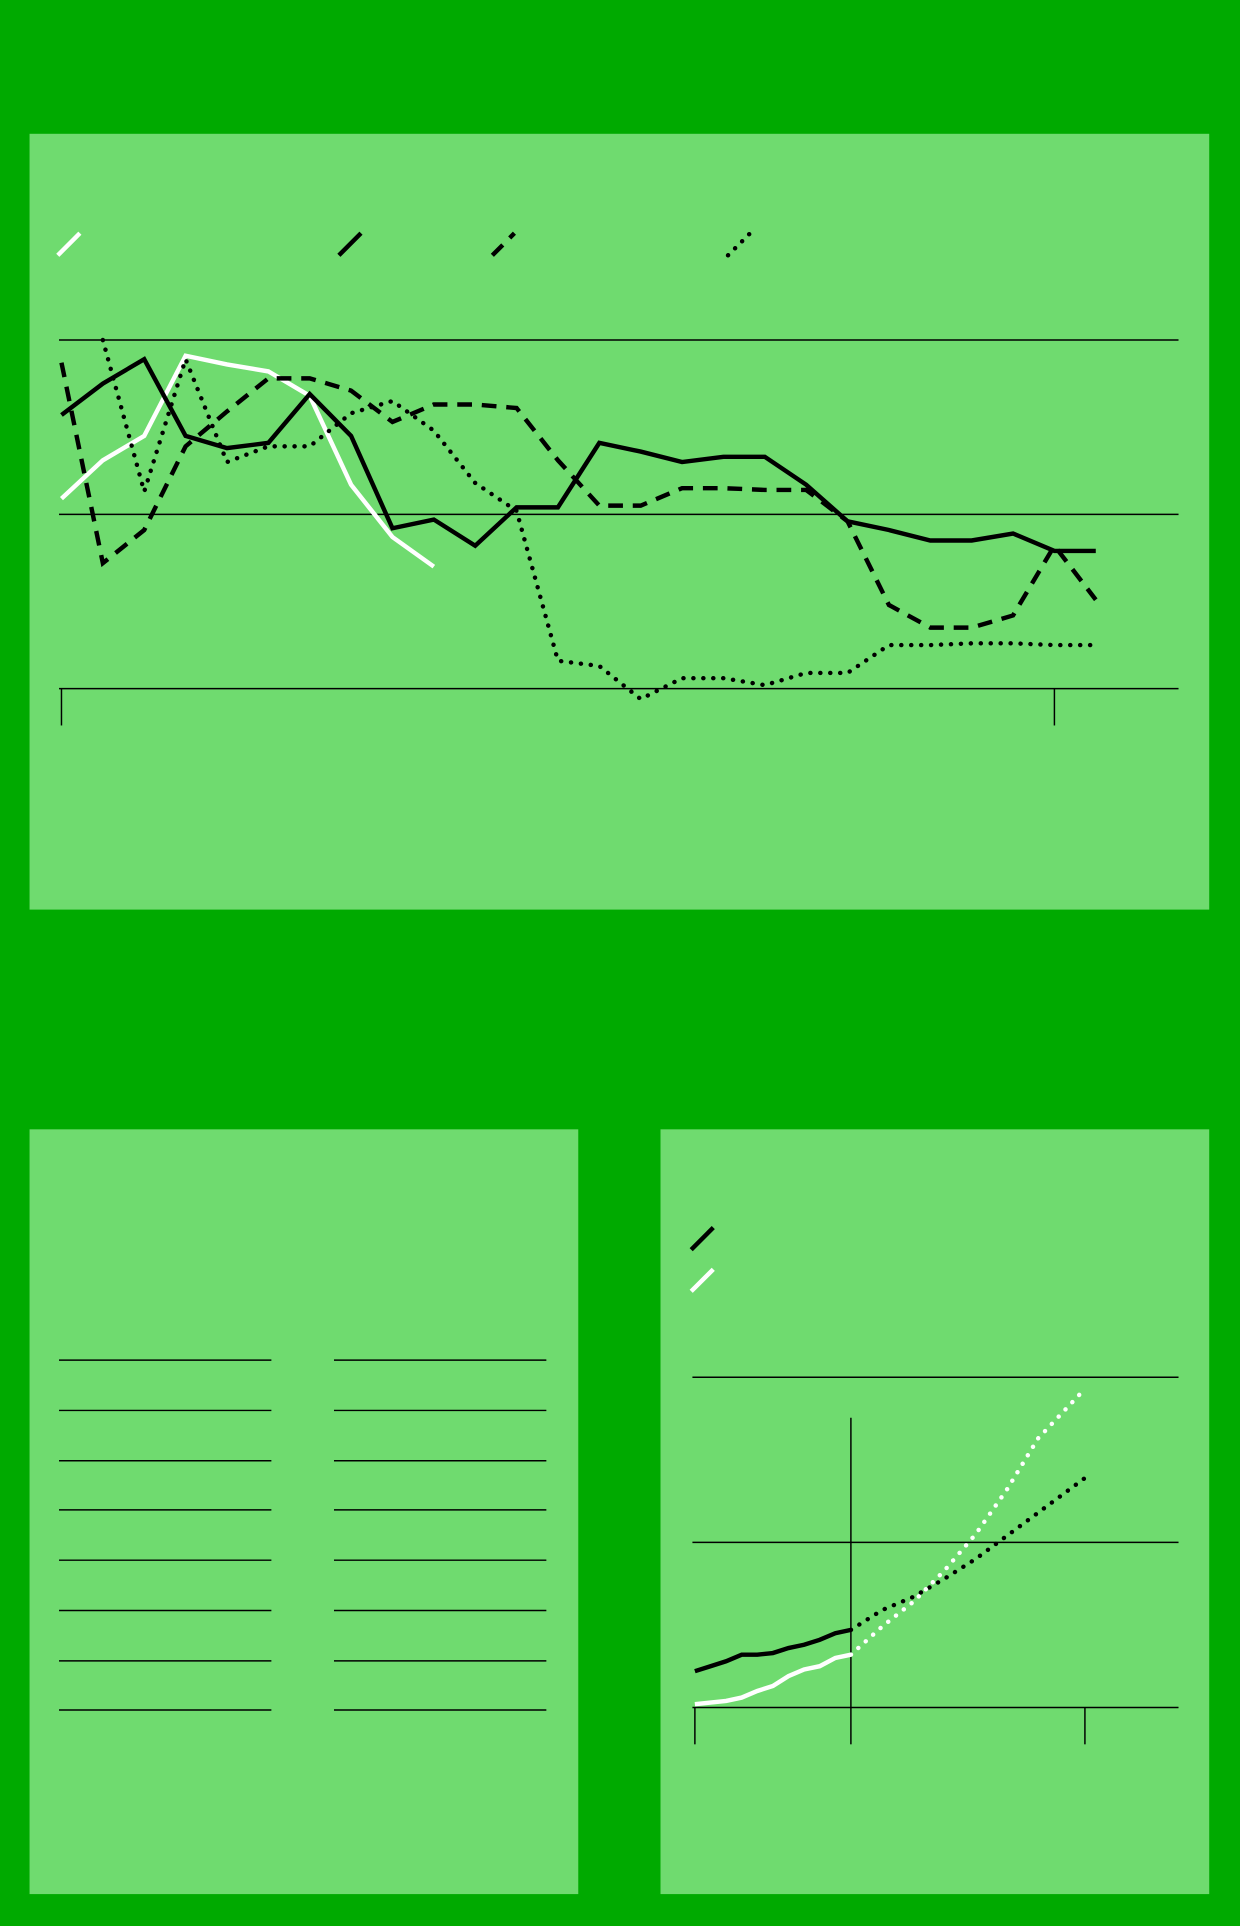  I want to click on table-rows, so click(303, 1535).